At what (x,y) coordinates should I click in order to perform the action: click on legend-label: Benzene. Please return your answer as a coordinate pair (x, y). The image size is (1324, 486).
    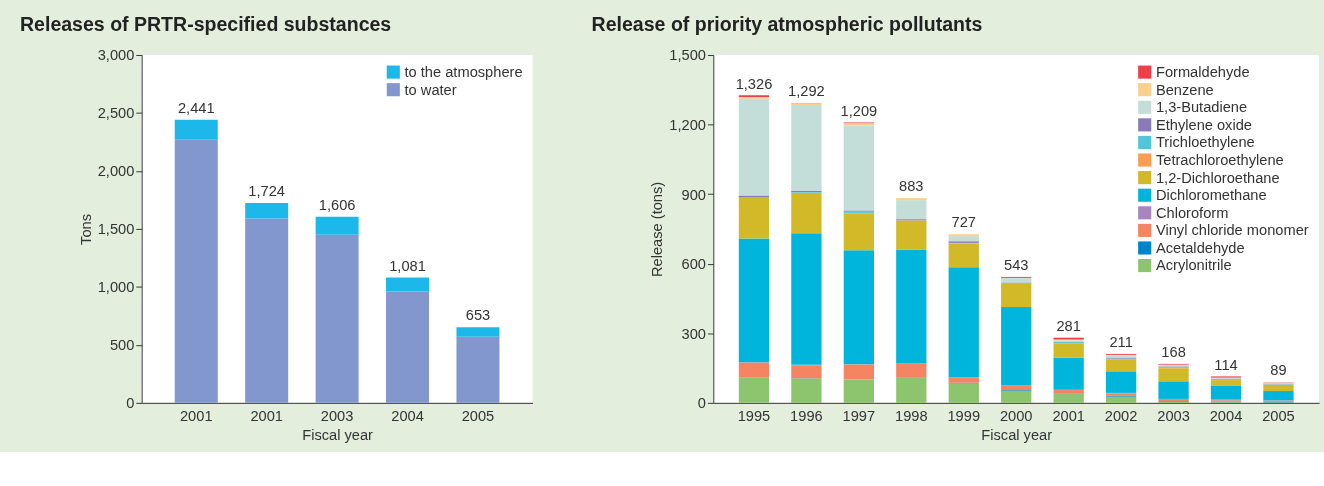
    Looking at the image, I should click on (1184, 89).